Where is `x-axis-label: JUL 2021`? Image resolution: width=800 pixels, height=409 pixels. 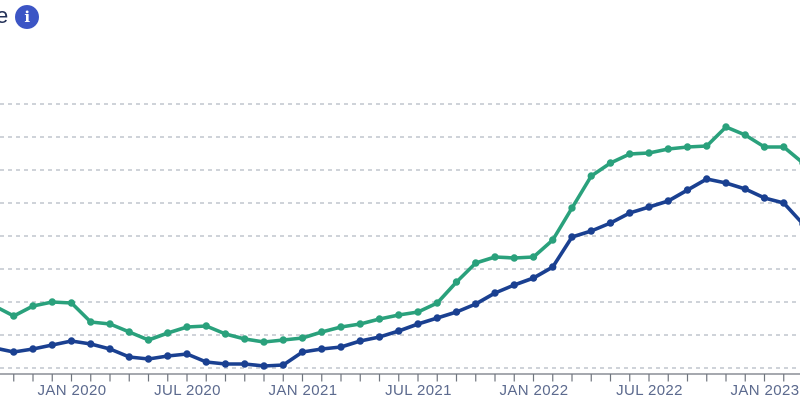
x-axis-label: JUL 2021 is located at coordinates (418, 390).